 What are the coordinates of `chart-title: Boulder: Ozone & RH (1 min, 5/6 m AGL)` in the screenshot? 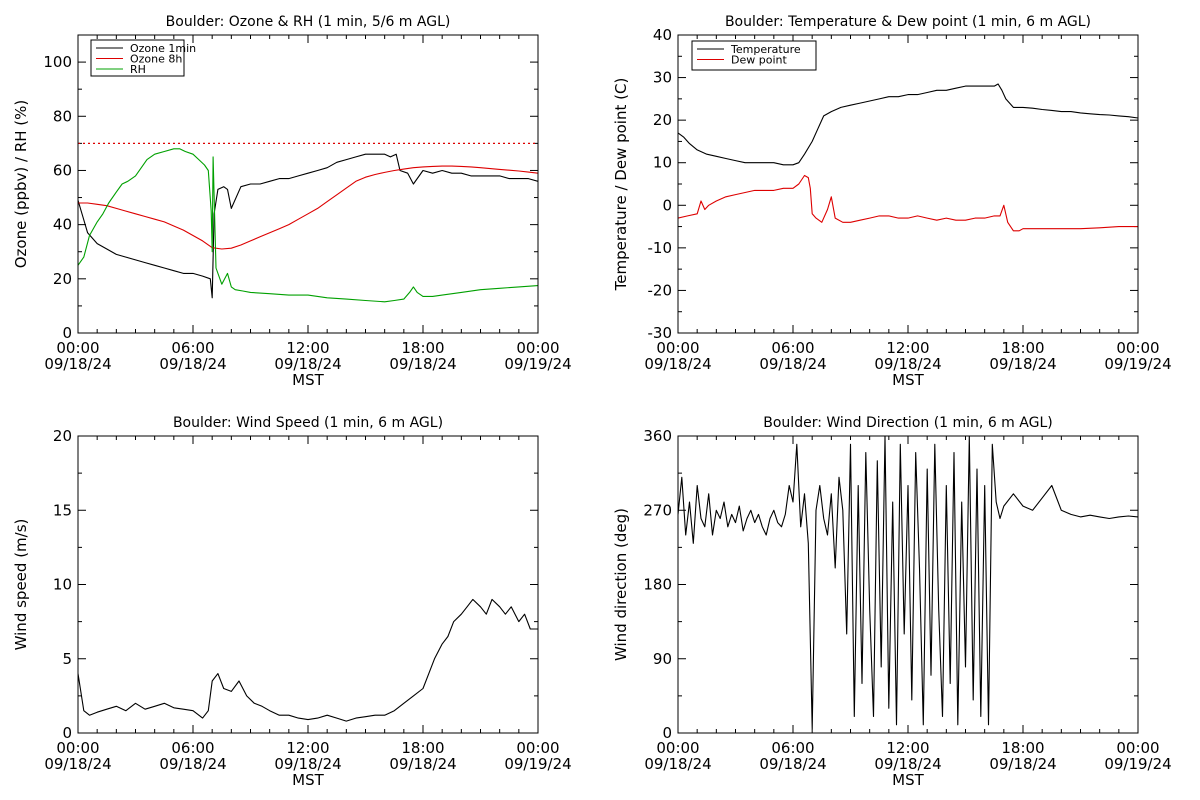 It's located at (308, 22).